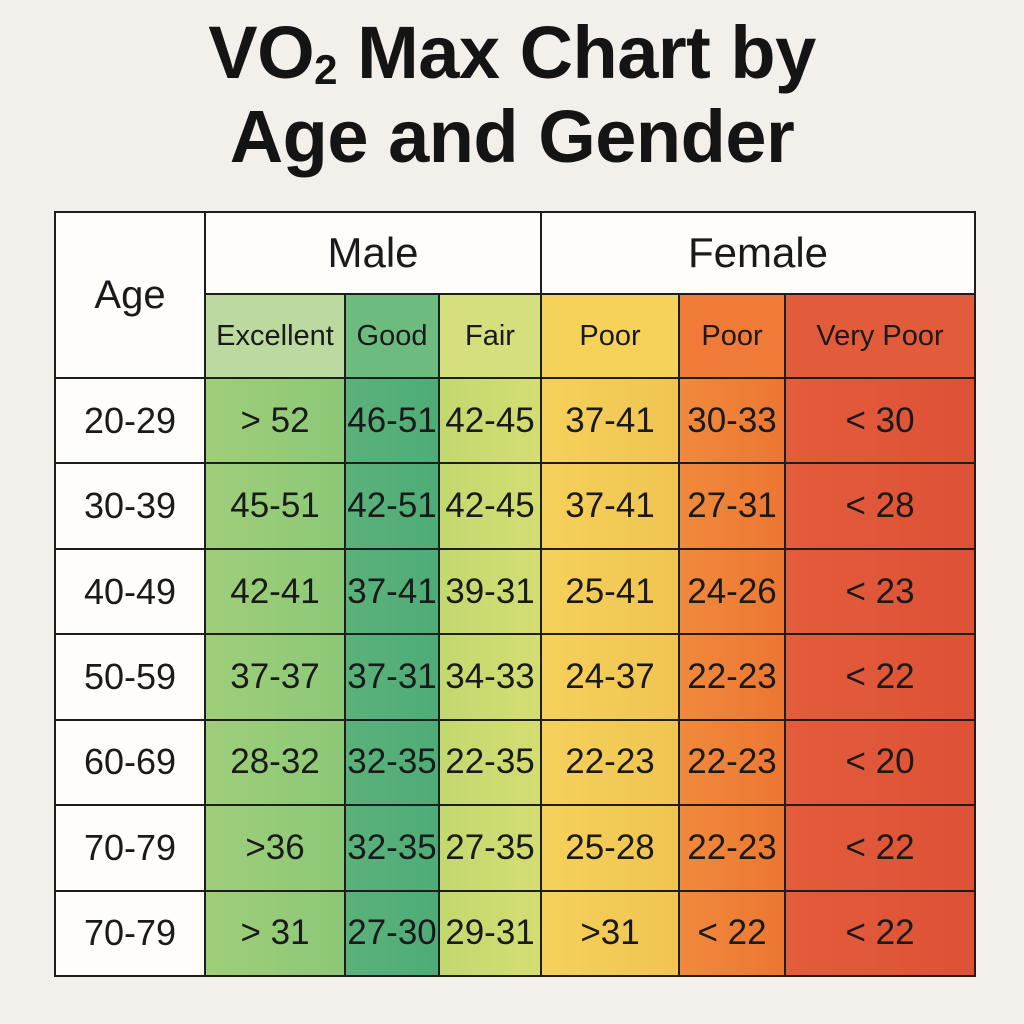 The width and height of the screenshot is (1024, 1024). What do you see at coordinates (610, 591) in the screenshot?
I see `value-cell-poor-1: 25-41` at bounding box center [610, 591].